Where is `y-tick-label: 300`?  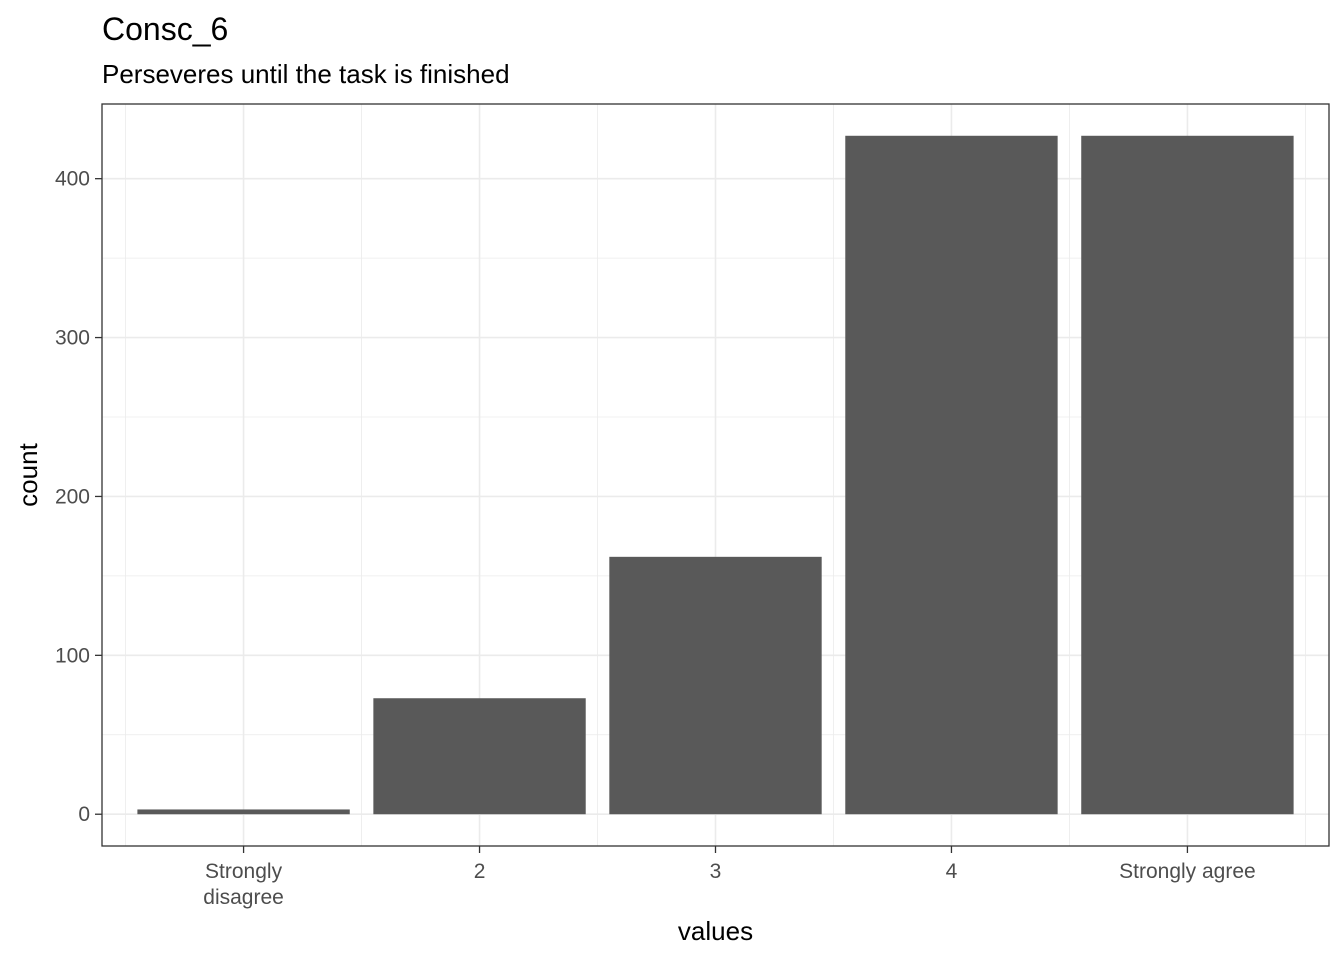 y-tick-label: 300 is located at coordinates (72, 338).